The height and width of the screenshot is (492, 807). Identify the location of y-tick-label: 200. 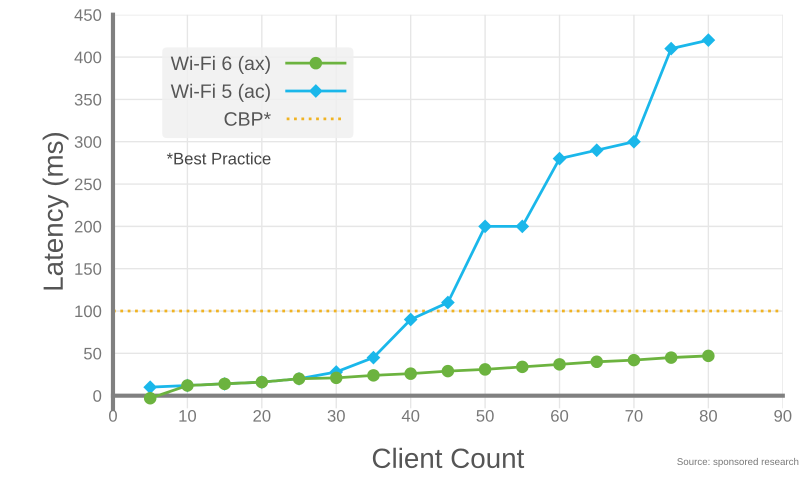
(88, 226).